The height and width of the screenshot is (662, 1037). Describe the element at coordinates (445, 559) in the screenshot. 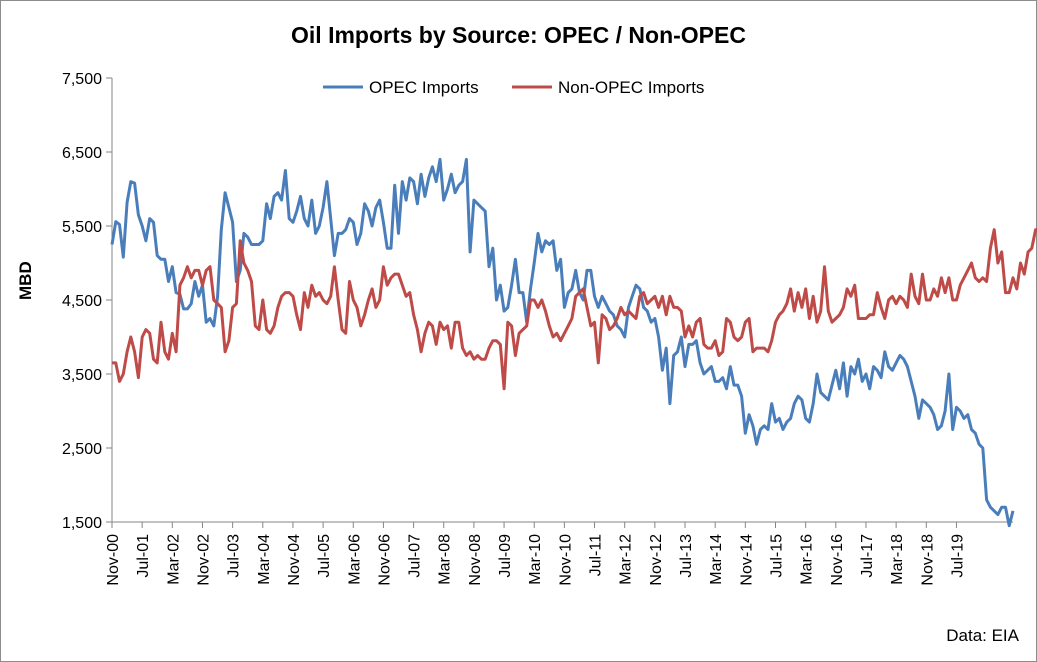

I see `x-tick-label: Mar-08` at that location.